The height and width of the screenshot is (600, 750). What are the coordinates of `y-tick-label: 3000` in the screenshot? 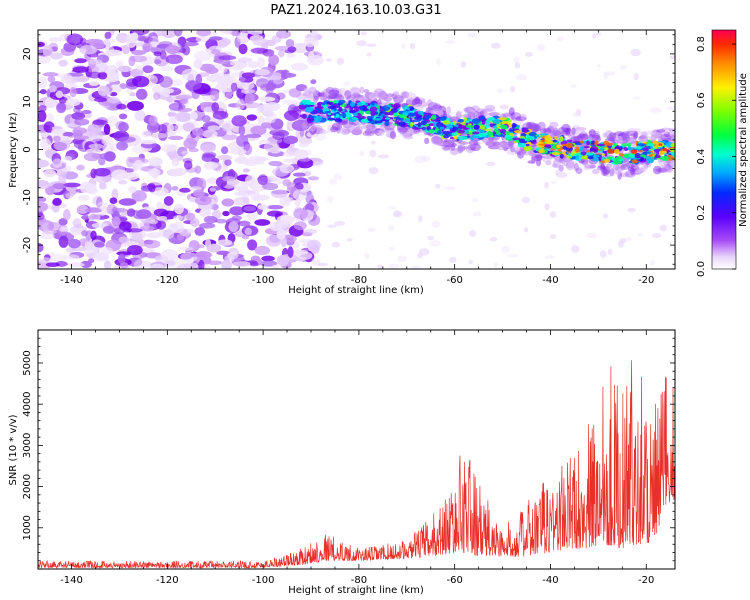 It's located at (27, 445).